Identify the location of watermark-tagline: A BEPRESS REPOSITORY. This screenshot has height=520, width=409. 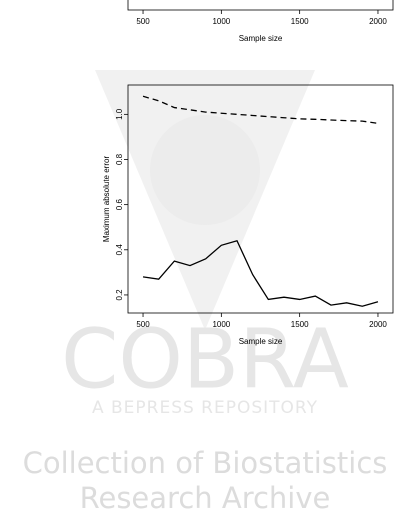
(205, 408).